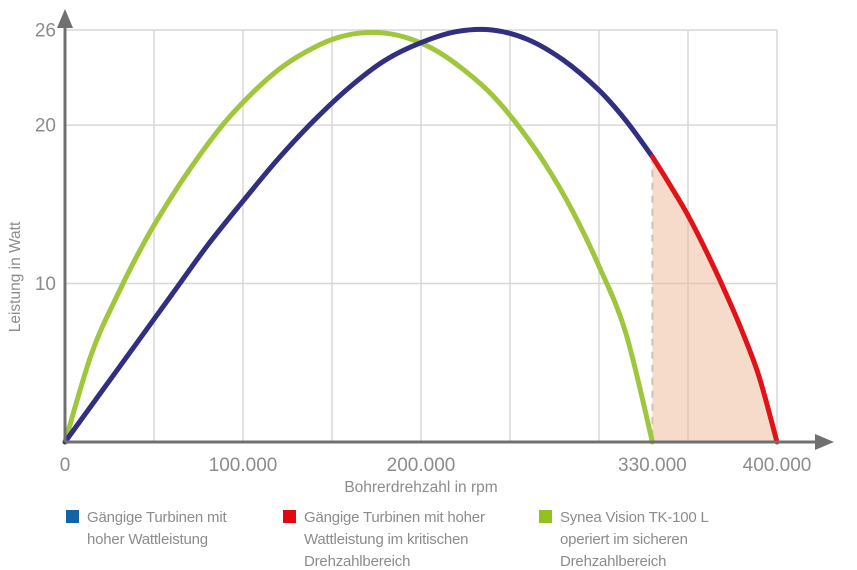 The height and width of the screenshot is (570, 857). I want to click on y-axis-arrow, so click(65, 18).